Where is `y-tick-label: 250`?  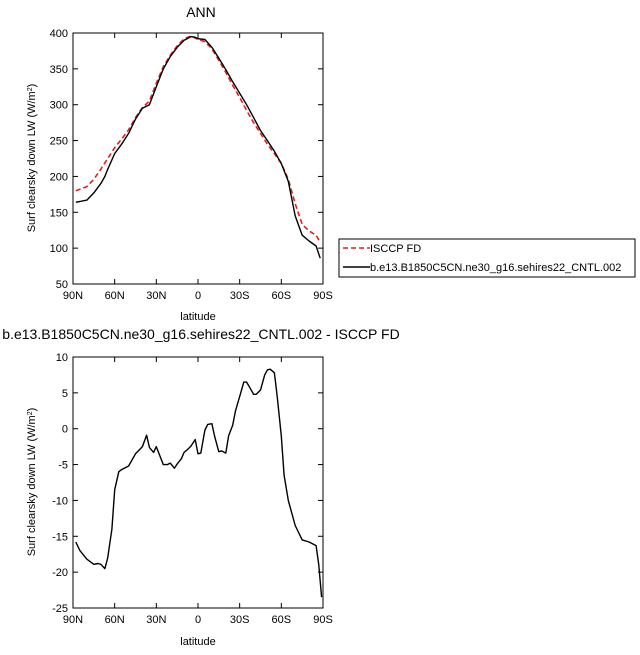
y-tick-label: 250 is located at coordinates (59, 142).